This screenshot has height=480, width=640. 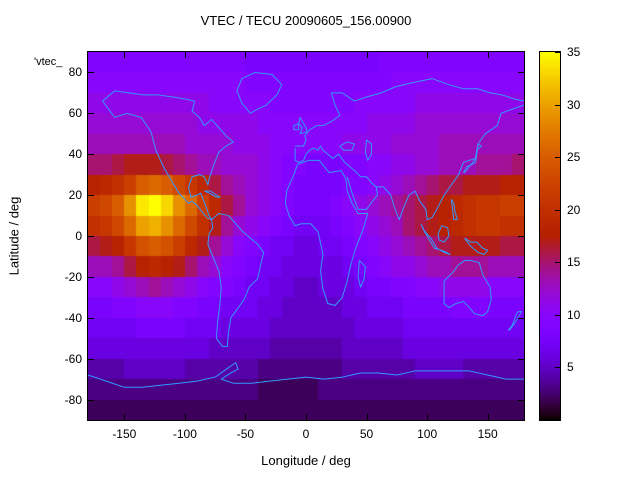 I want to click on colorbar-tick-label: 10, so click(x=574, y=314).